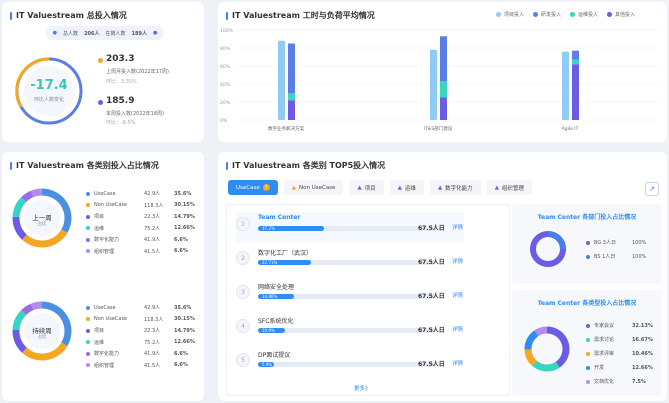  Describe the element at coordinates (84, 165) in the screenshot. I see `panel-title: IT Valuestream 各类别投入占比情况` at that location.